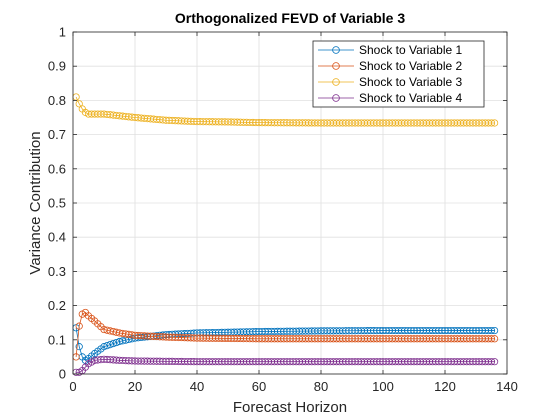 The width and height of the screenshot is (560, 420). I want to click on y-tick-label: 0.2, so click(57, 305).